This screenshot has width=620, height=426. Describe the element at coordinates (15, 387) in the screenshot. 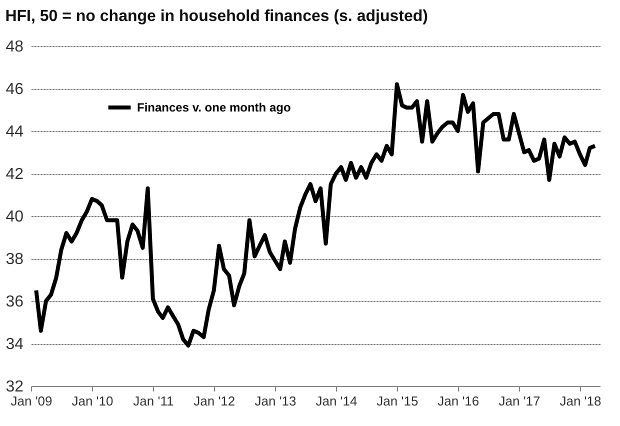

I see `y-tick-label: 32` at that location.